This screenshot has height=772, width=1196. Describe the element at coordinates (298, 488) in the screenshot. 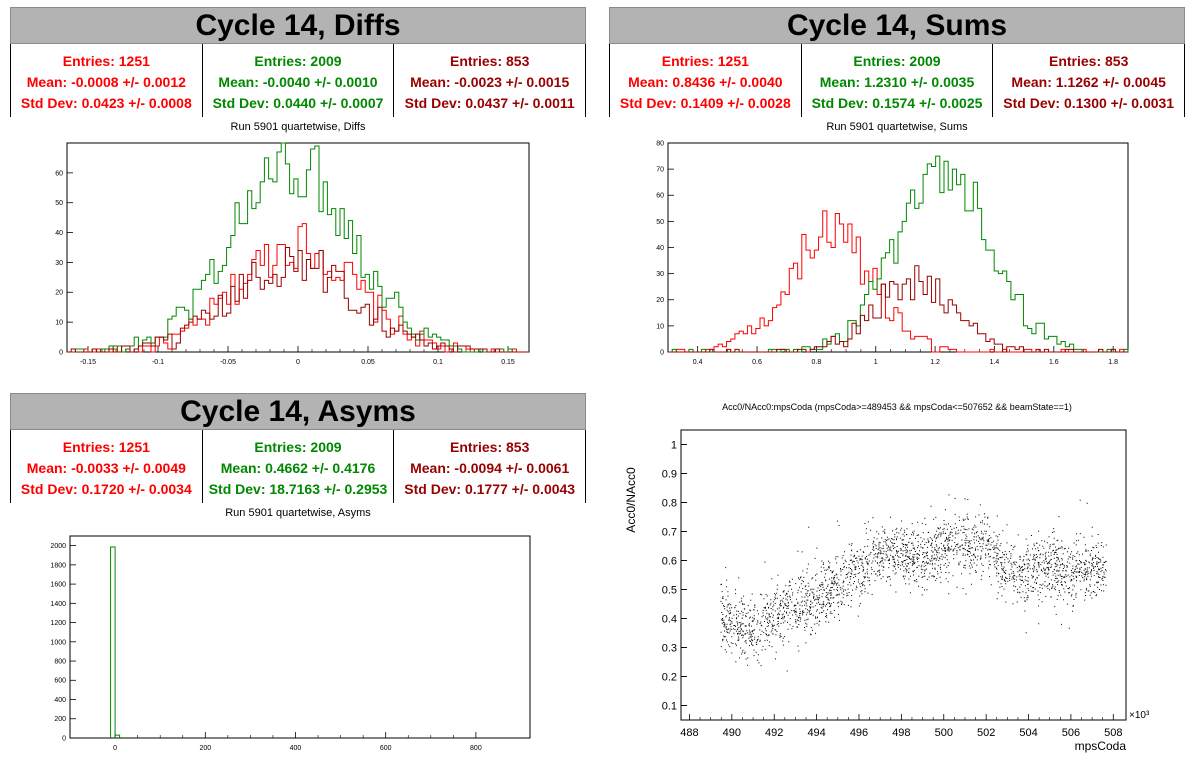

I see `std-text: Std Dev: 18.7163 +/- 0.2953` at that location.